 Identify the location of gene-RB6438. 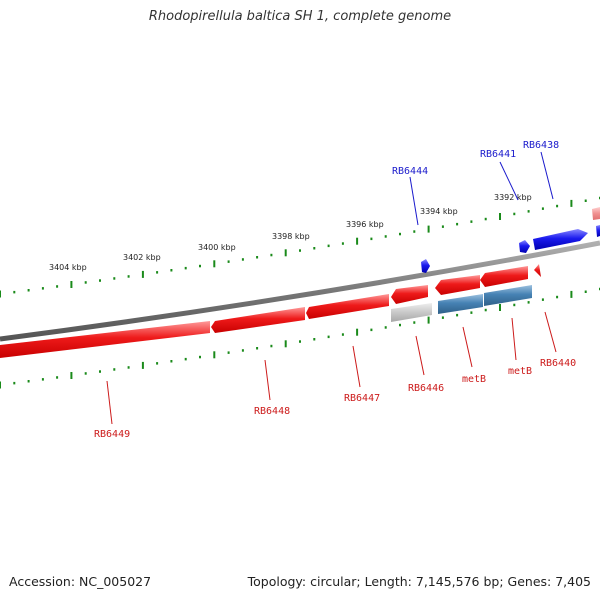
(560, 239).